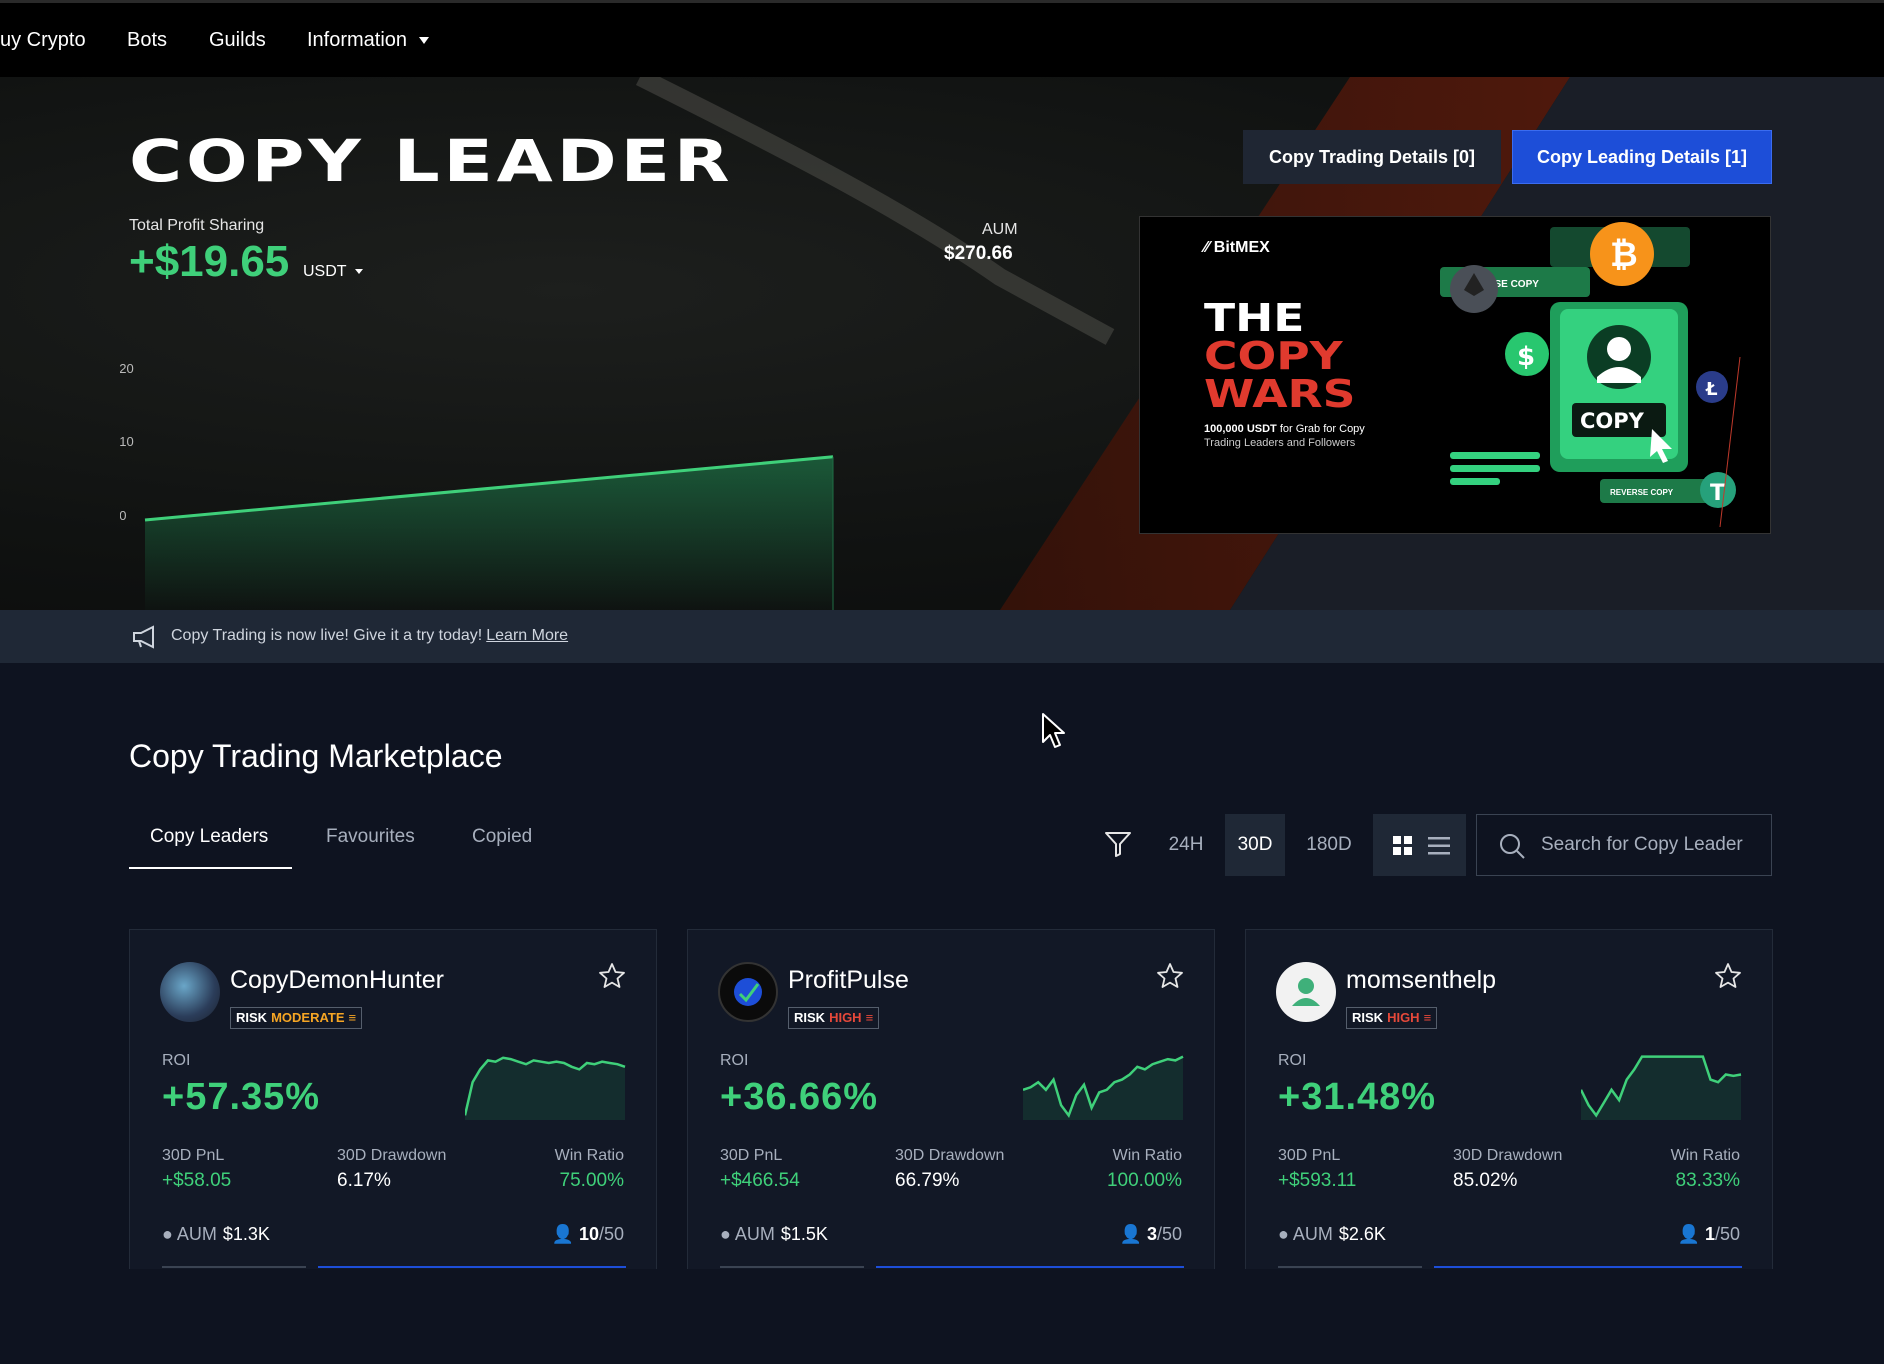 This screenshot has height=1364, width=1884. I want to click on risk-level: MODERATE, so click(308, 1017).